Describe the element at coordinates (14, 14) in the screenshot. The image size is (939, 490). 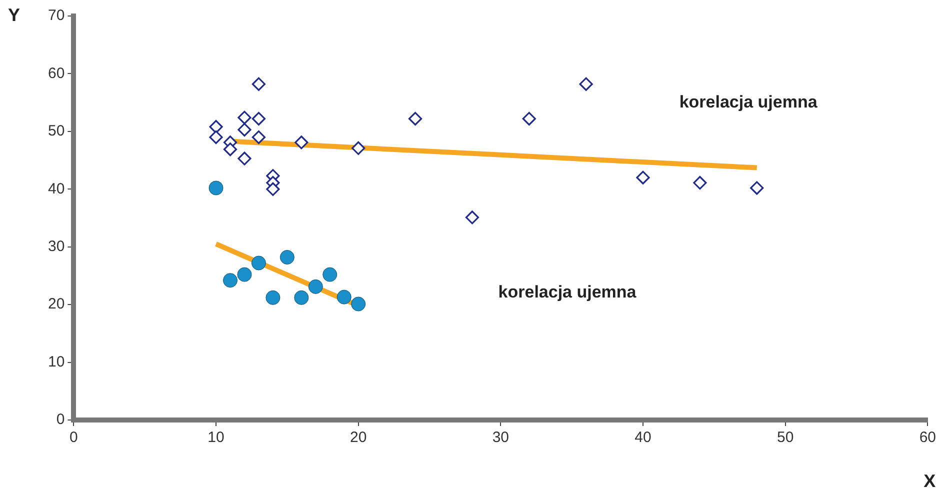
I see `y-axis-title: Y` at that location.